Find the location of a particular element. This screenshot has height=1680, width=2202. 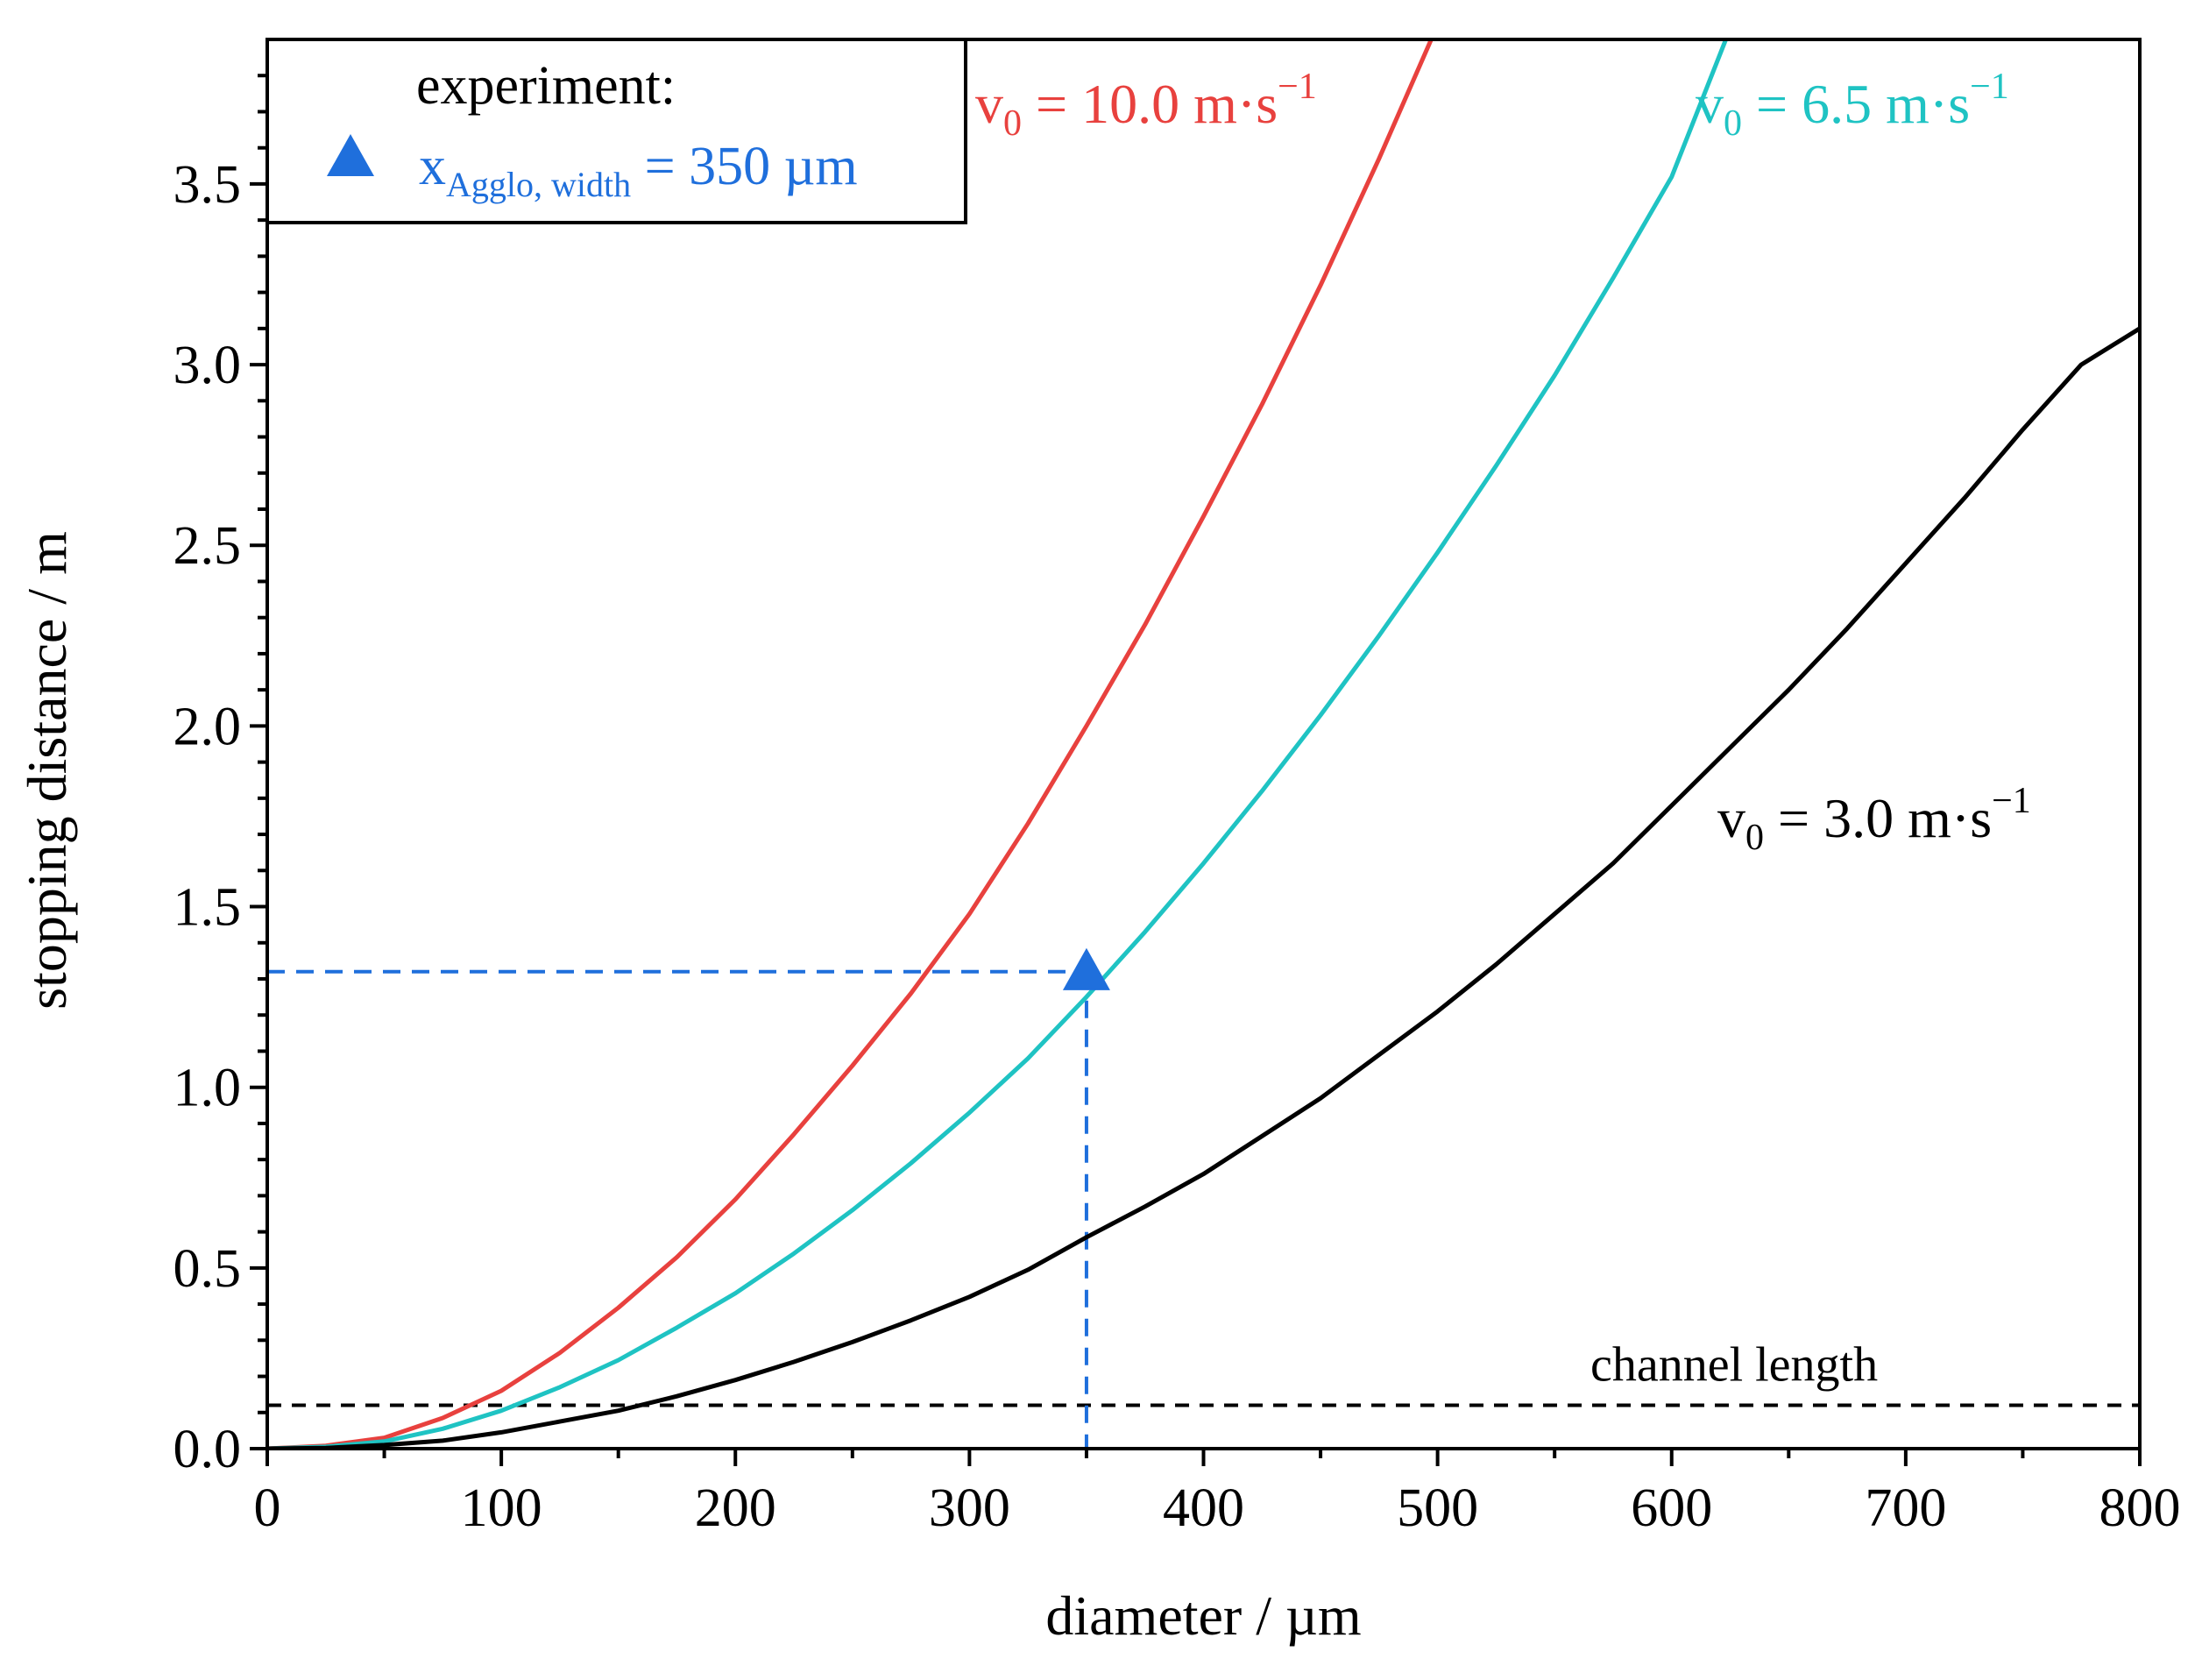

curve-v0-6-5-label: v0 = 6.5 m·s−1 is located at coordinates (1852, 105).